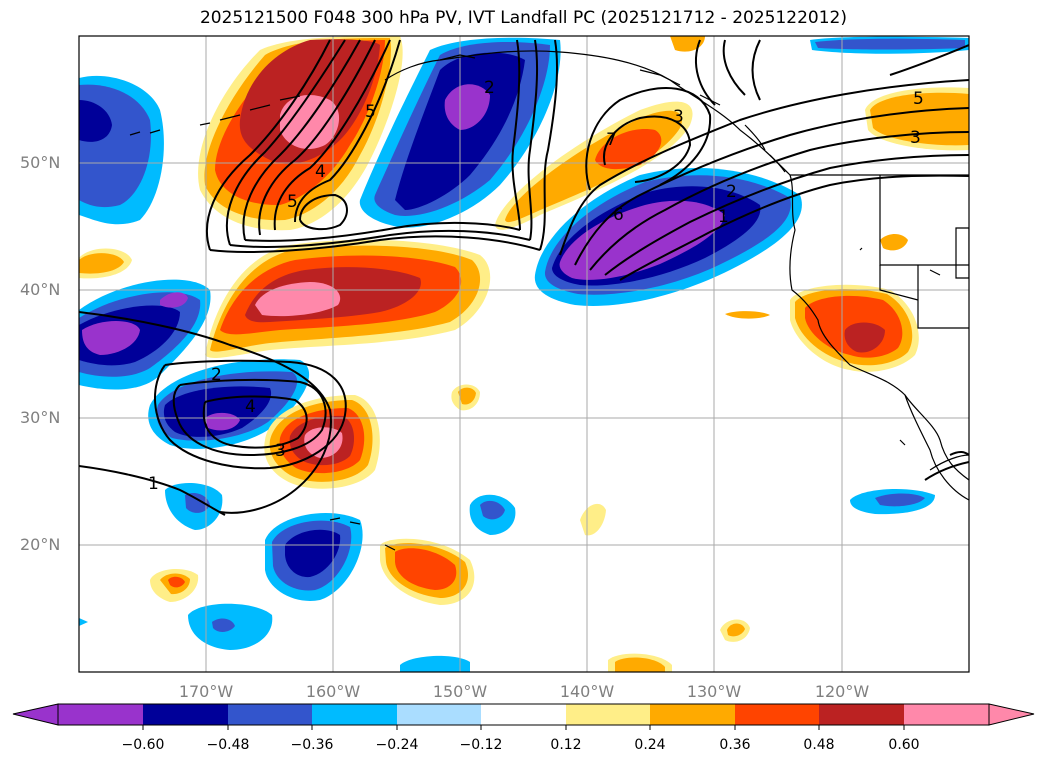  I want to click on colorbar-tick-label: 0.48, so click(819, 745).